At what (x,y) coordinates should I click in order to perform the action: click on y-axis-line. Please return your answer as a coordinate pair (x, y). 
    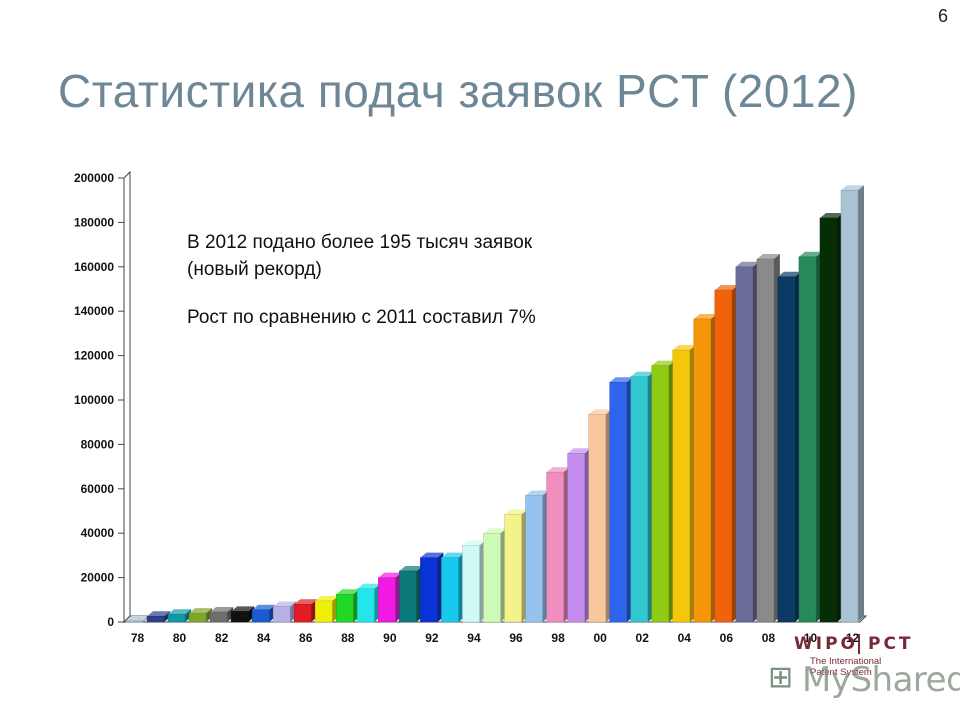
    Looking at the image, I should click on (127, 401).